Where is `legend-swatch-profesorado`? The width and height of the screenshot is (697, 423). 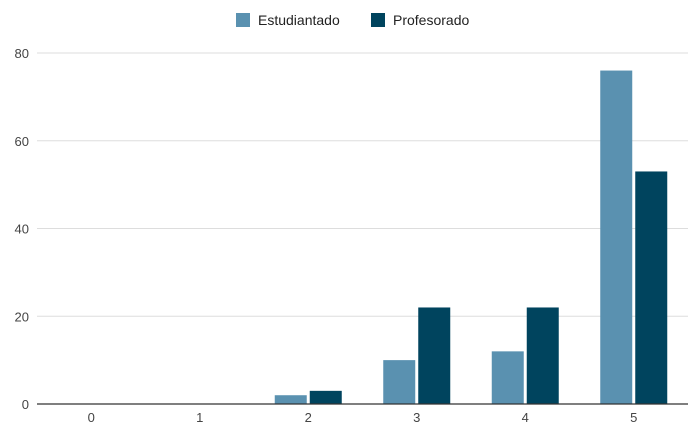 legend-swatch-profesorado is located at coordinates (378, 20).